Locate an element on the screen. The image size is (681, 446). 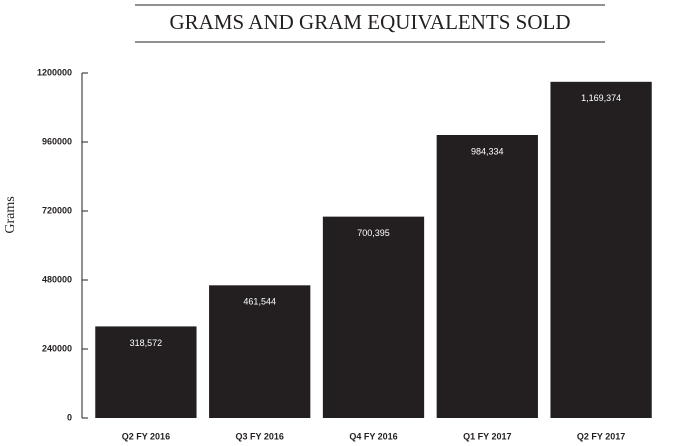
x-tick-label: Q4 FY 2016 is located at coordinates (373, 436).